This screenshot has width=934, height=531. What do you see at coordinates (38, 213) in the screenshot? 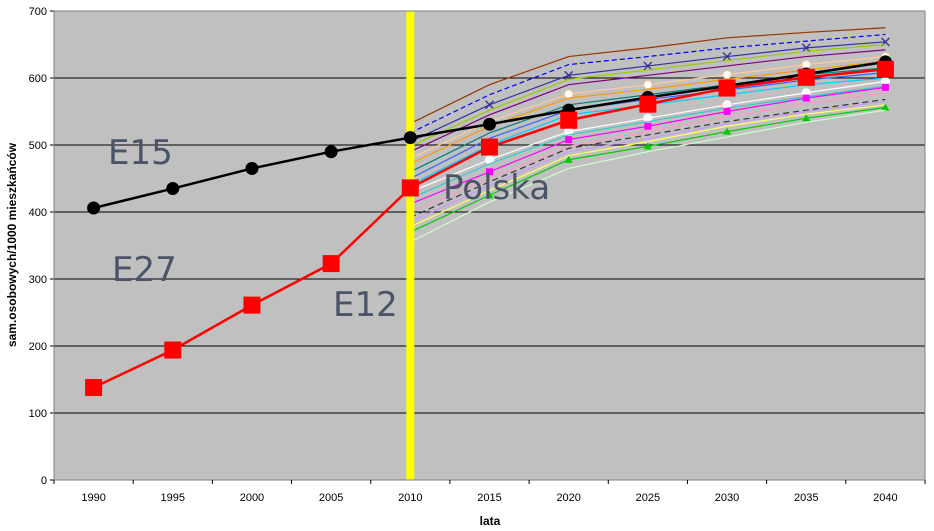
I see `y-tick-label: 400` at bounding box center [38, 213].